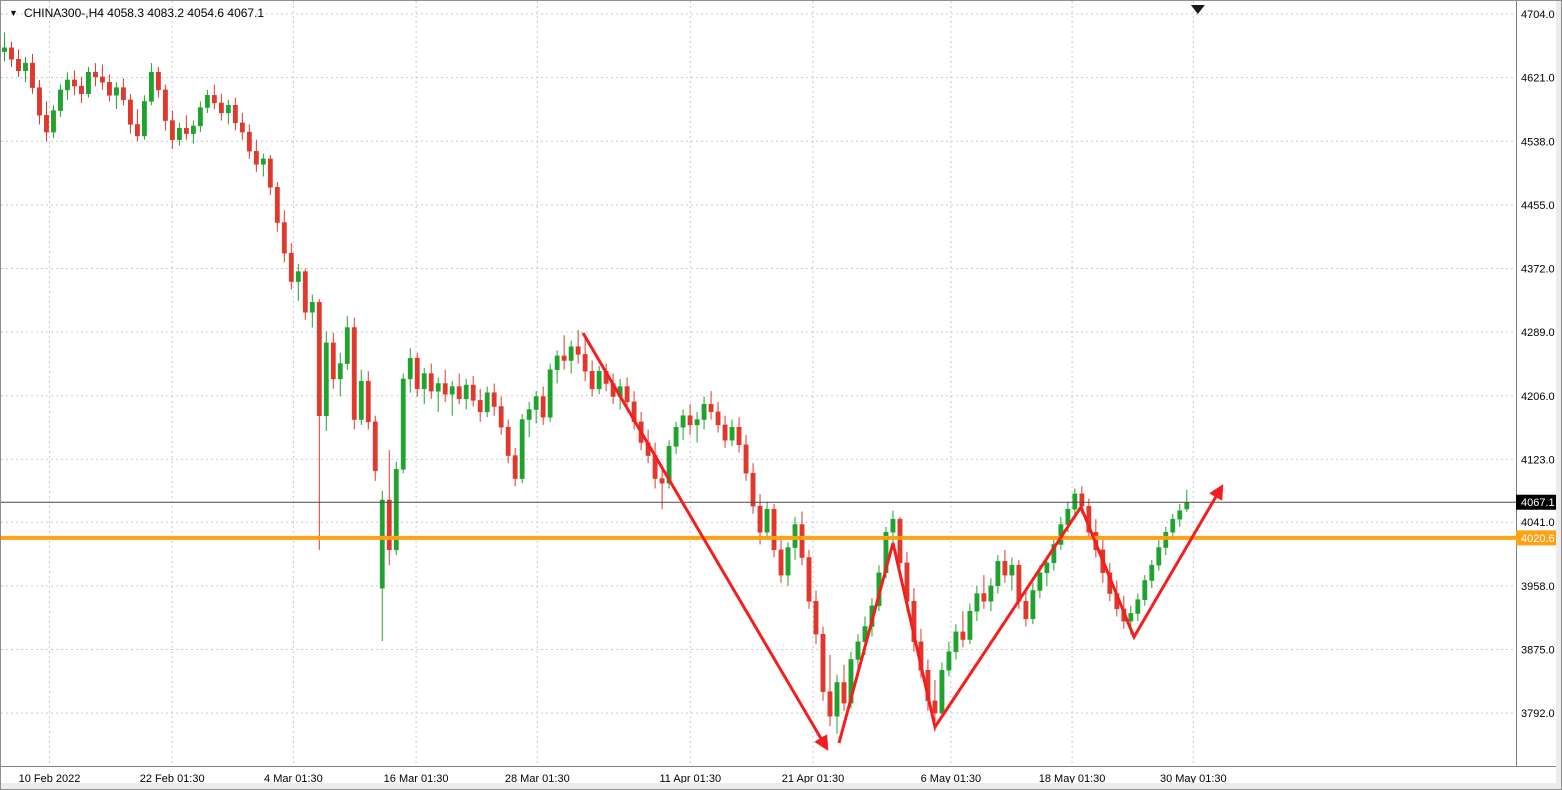 This screenshot has height=790, width=1562. Describe the element at coordinates (1558, 395) in the screenshot. I see `window-edge-right` at that location.